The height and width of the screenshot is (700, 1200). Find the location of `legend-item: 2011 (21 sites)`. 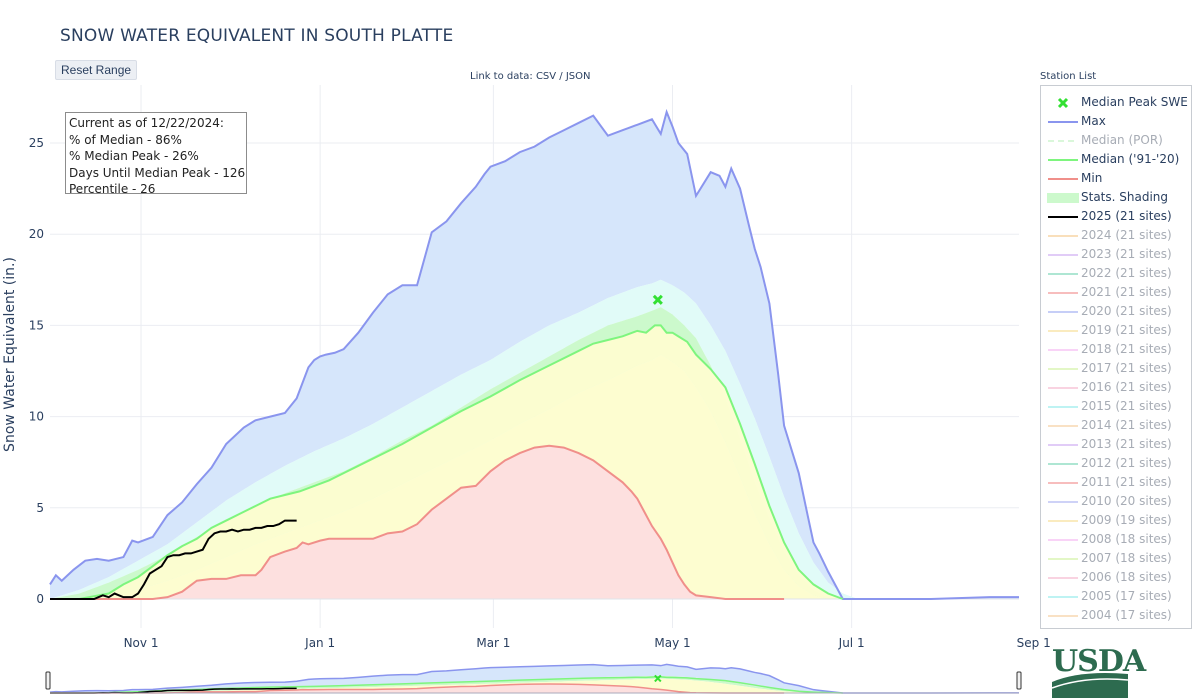

legend-item: 2011 (21 sites) is located at coordinates (1116, 482).